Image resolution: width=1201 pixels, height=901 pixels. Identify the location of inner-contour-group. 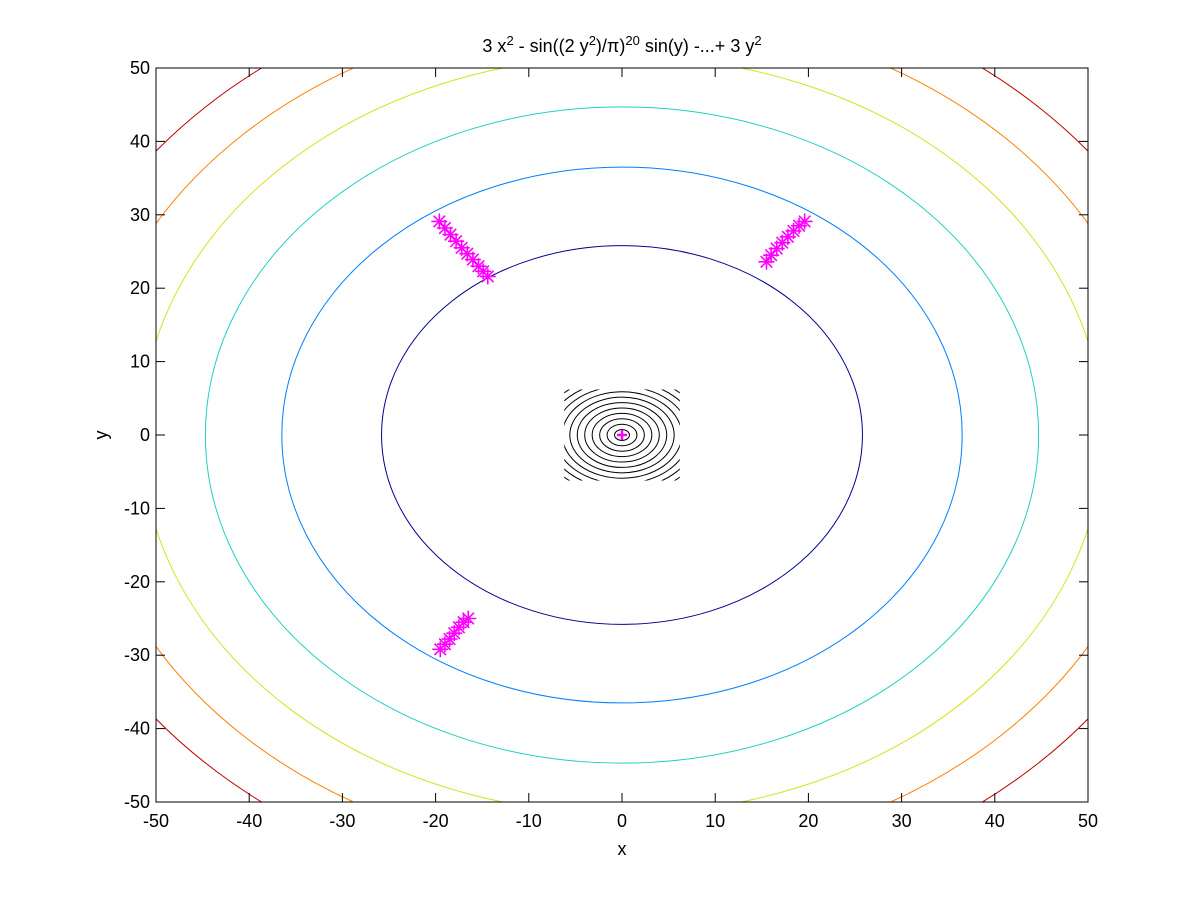
(622, 435).